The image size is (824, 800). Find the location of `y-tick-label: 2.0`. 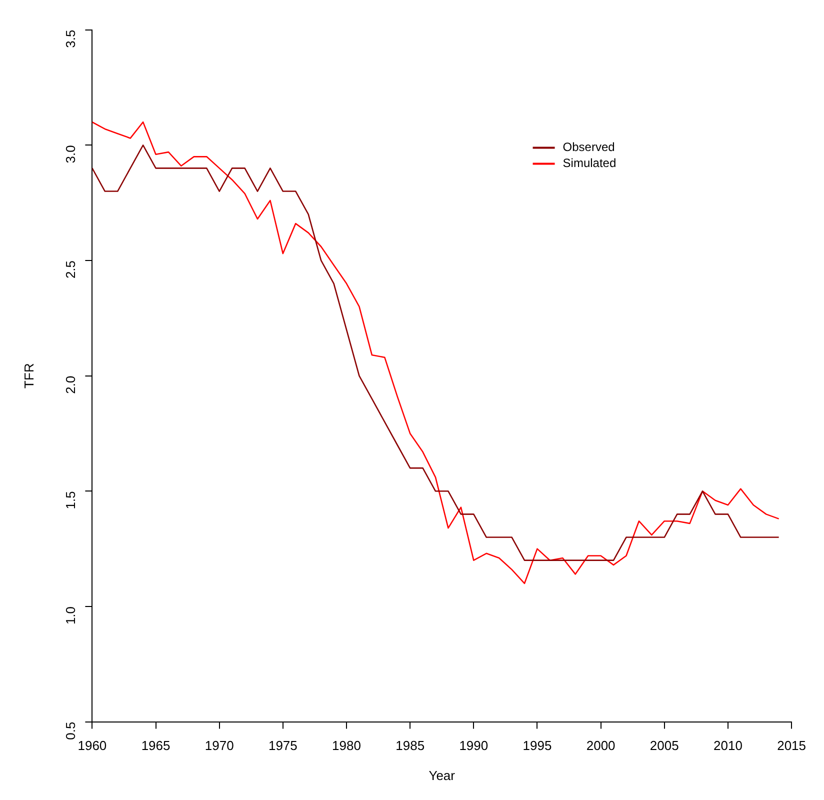

y-tick-label: 2.0 is located at coordinates (70, 385).